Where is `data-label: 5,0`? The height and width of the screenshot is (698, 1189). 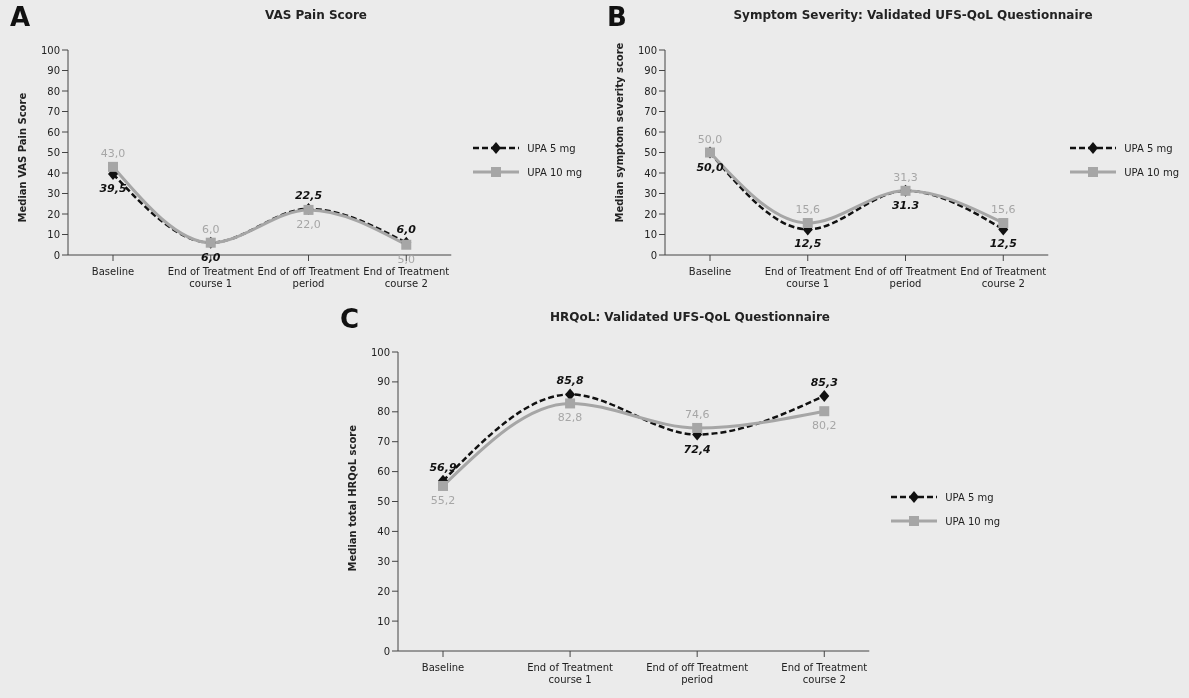 data-label: 5,0 is located at coordinates (406, 259).